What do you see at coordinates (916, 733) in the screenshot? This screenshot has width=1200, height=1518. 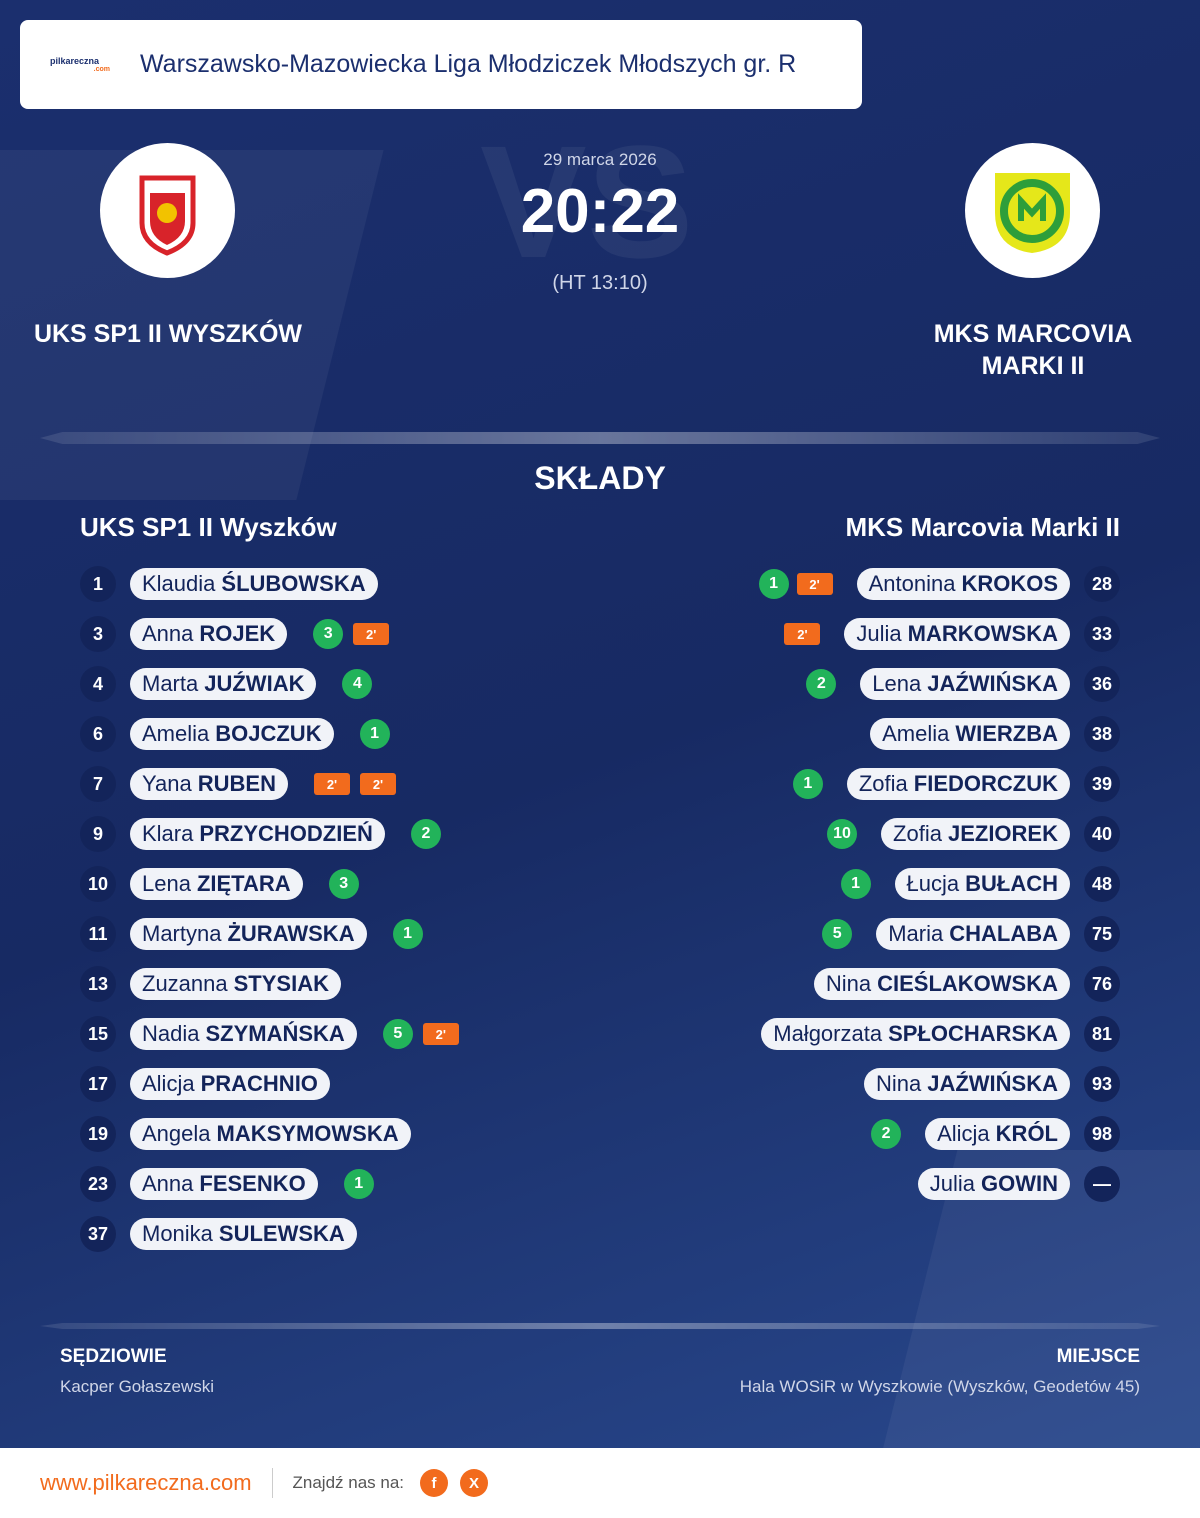 I see `first-name: Amelia` at bounding box center [916, 733].